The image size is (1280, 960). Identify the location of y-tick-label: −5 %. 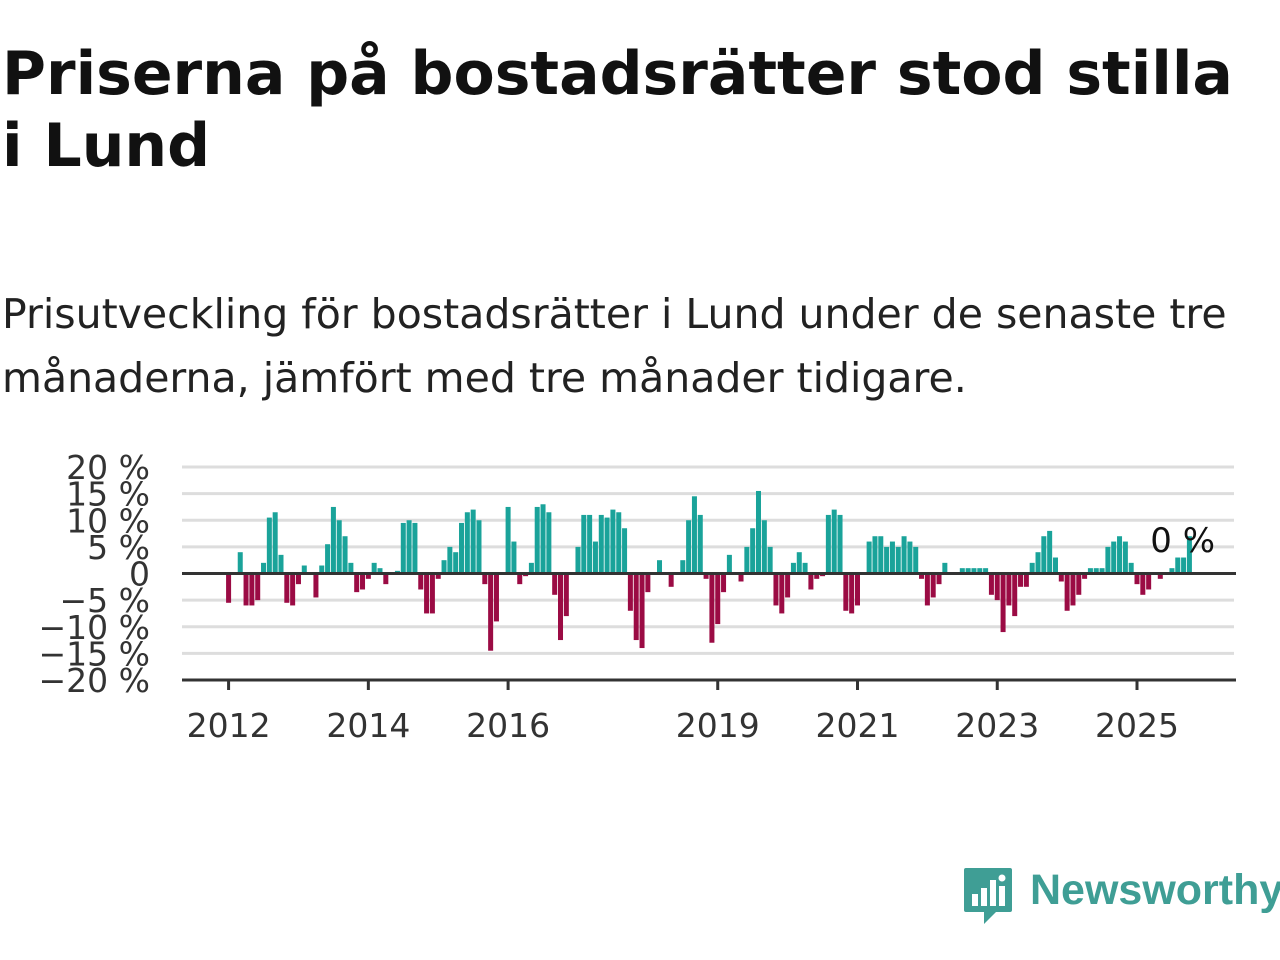
(105, 600).